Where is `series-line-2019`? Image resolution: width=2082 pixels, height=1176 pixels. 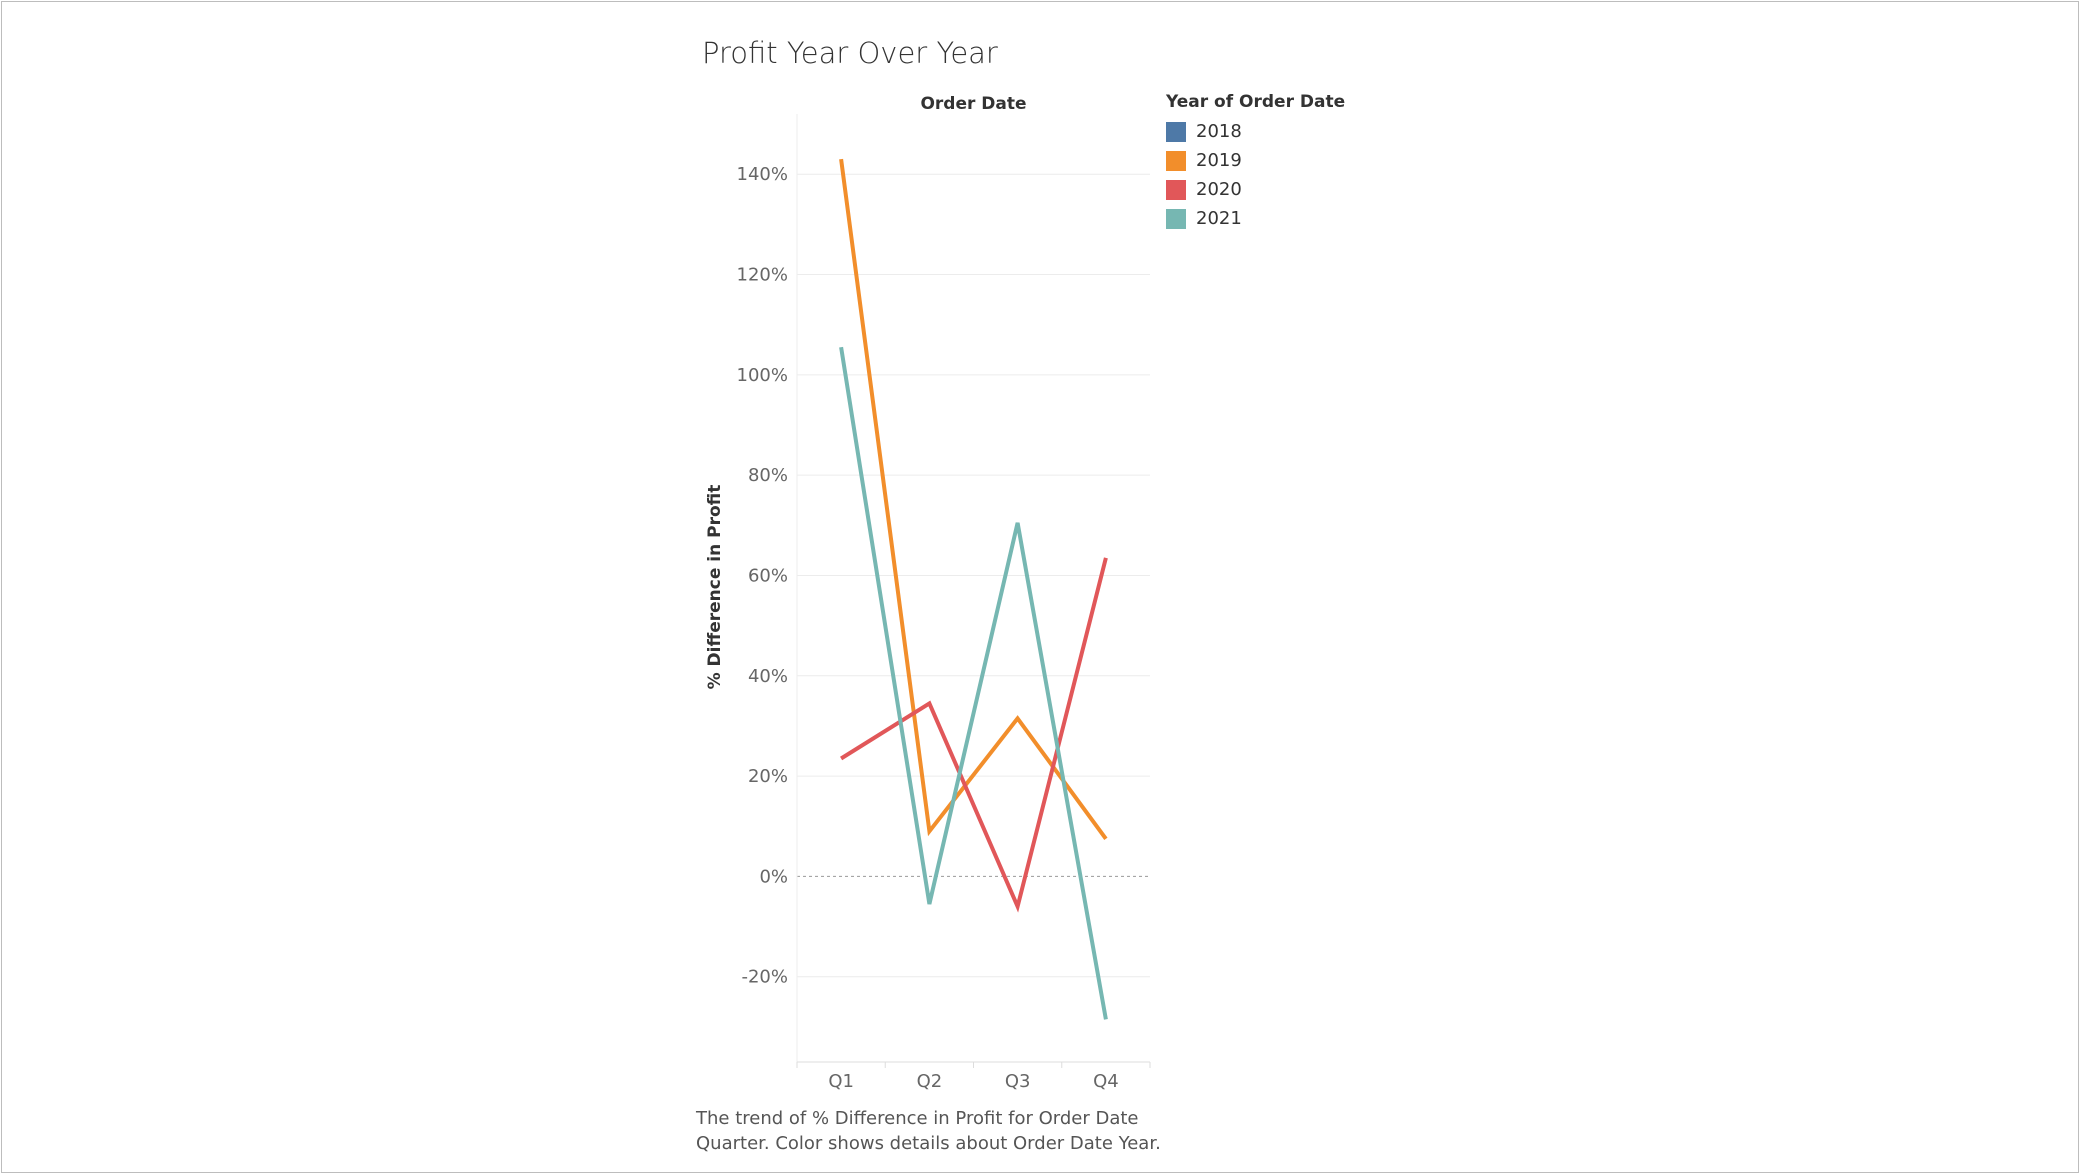 series-line-2019 is located at coordinates (973, 499).